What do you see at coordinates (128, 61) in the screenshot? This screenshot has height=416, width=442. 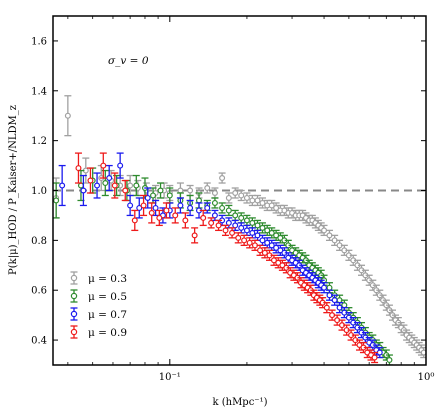 I see `sigma-annotation: σ_v = 0` at bounding box center [128, 61].